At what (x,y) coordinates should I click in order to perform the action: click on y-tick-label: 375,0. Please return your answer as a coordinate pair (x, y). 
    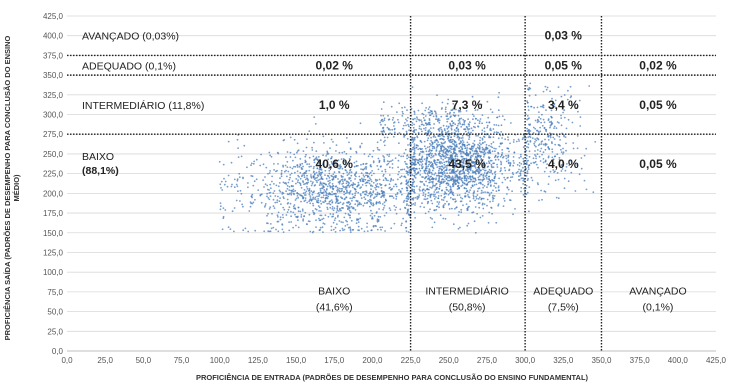
    Looking at the image, I should click on (53, 55).